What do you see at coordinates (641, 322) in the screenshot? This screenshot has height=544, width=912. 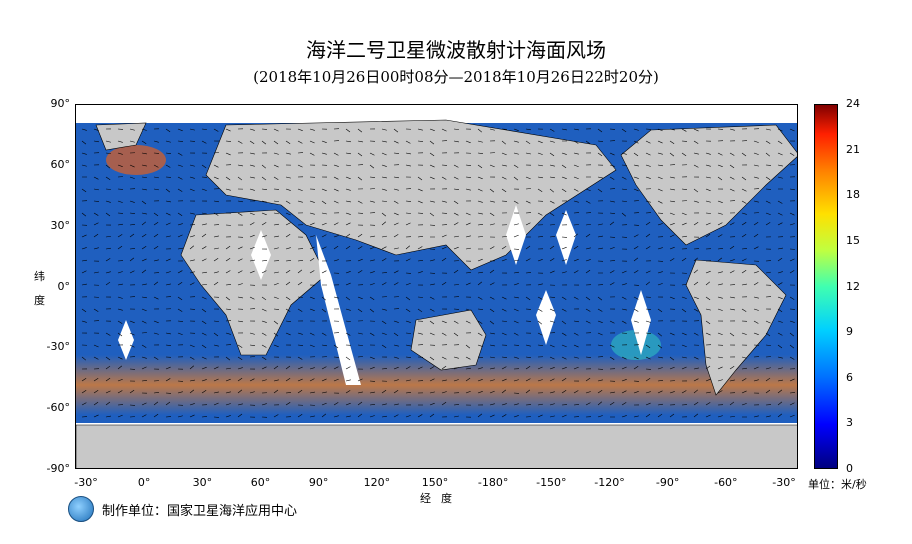 I see `swath-gap` at bounding box center [641, 322].